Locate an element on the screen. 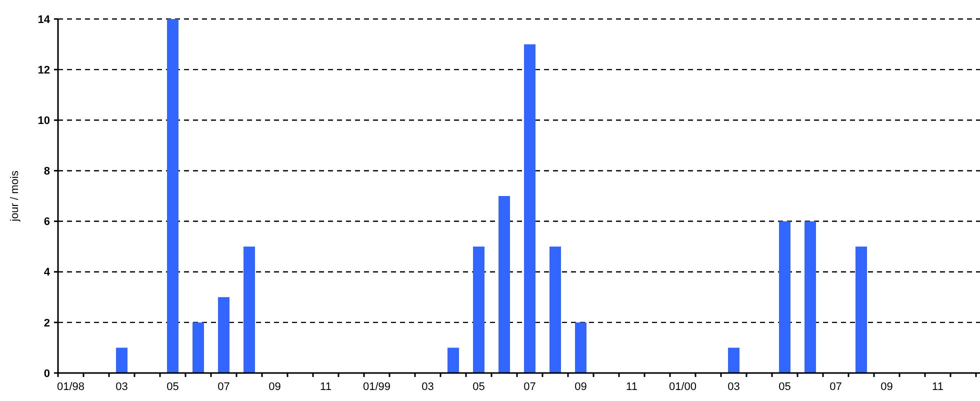  x-tick-label: 01/99 is located at coordinates (376, 387).